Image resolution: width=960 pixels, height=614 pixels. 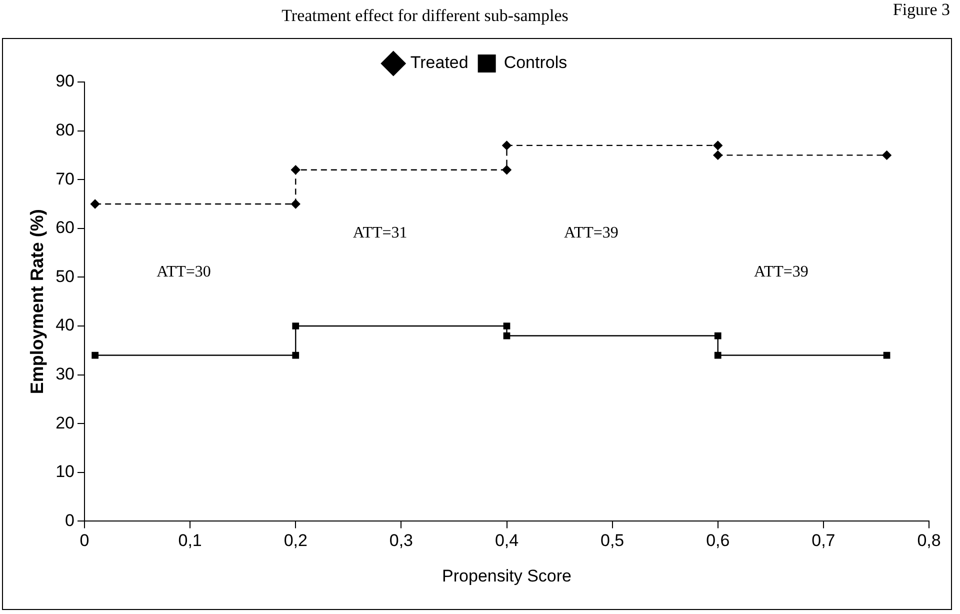 What do you see at coordinates (507, 576) in the screenshot?
I see `x-axis-title: Propensity Score` at bounding box center [507, 576].